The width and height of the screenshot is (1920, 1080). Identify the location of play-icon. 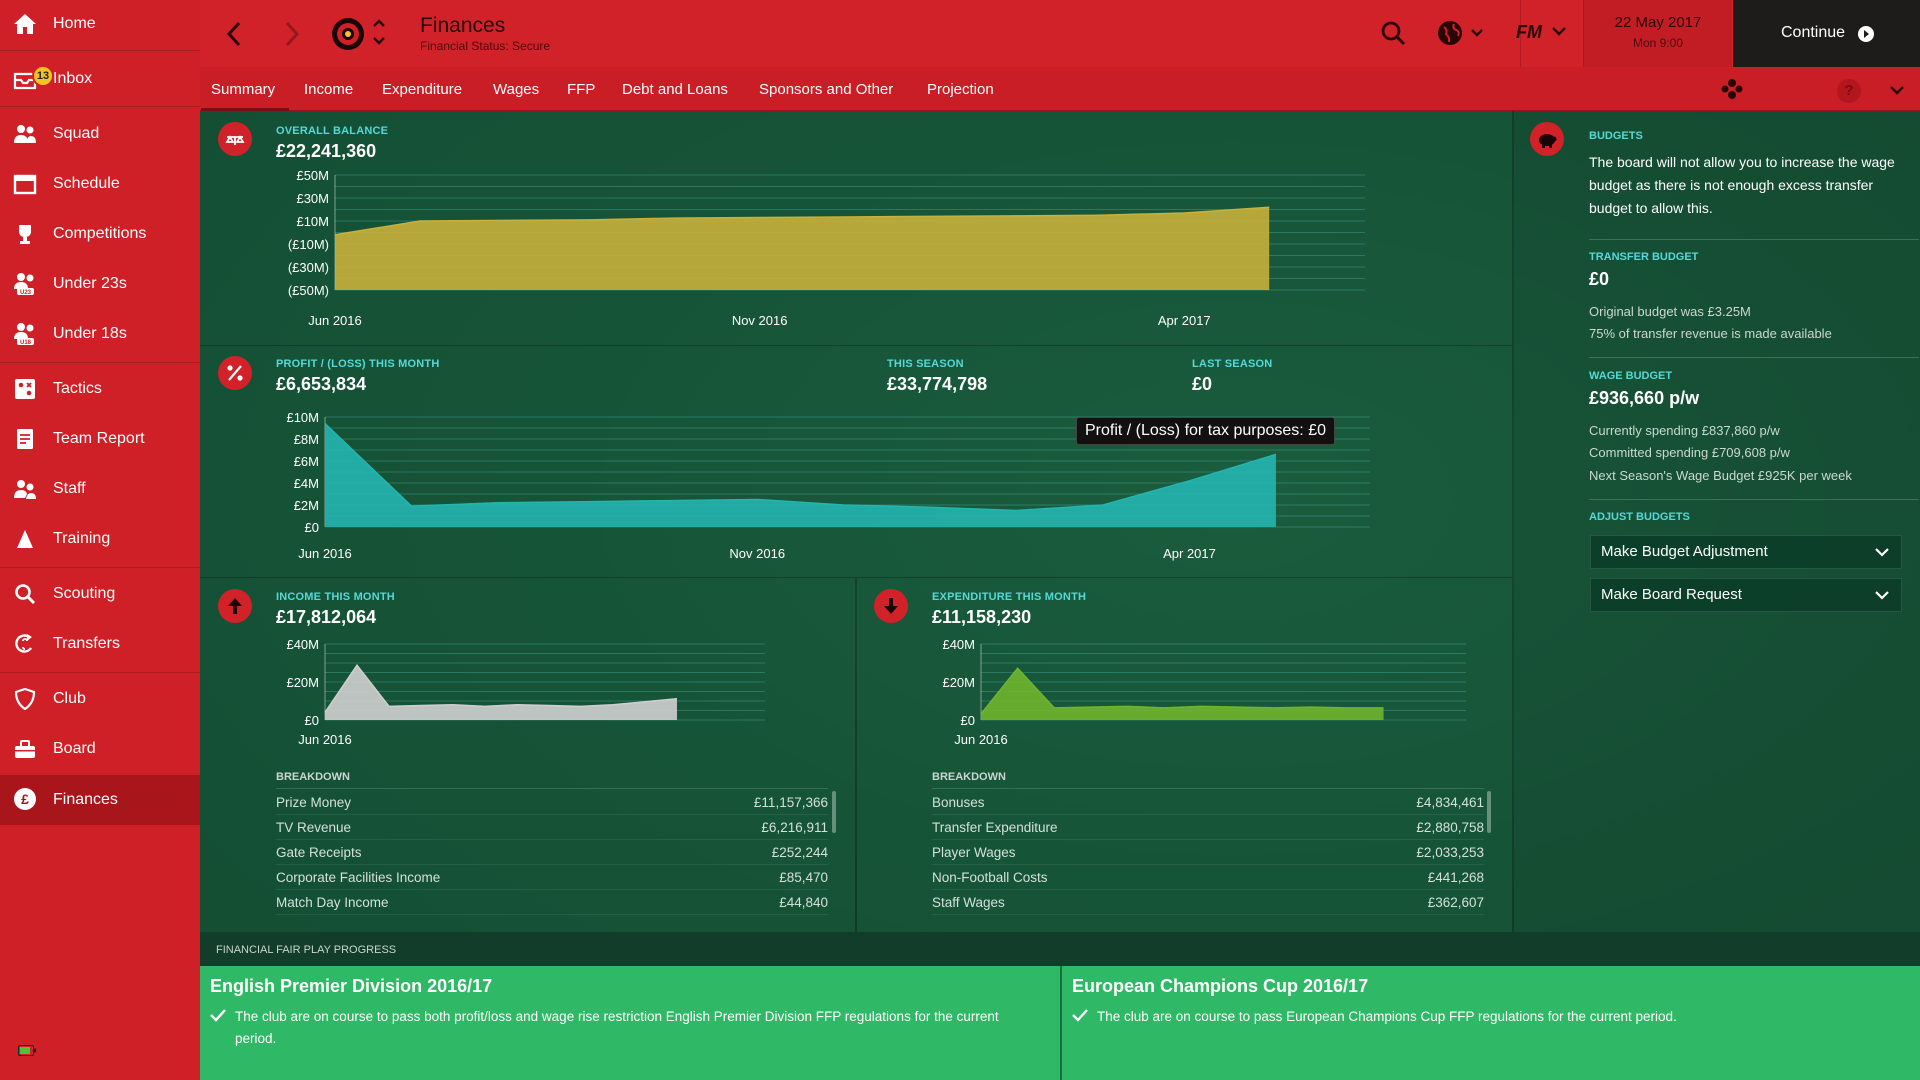
(1866, 36).